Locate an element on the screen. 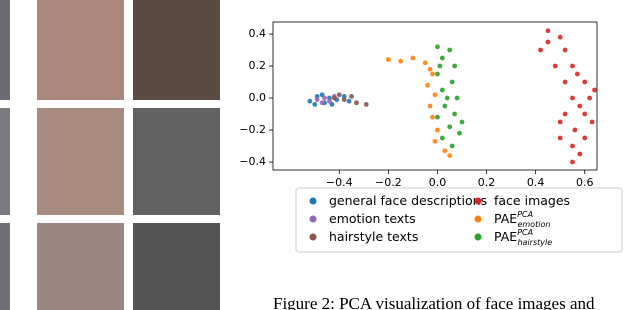  y-tick-label: 0.4 is located at coordinates (258, 33).